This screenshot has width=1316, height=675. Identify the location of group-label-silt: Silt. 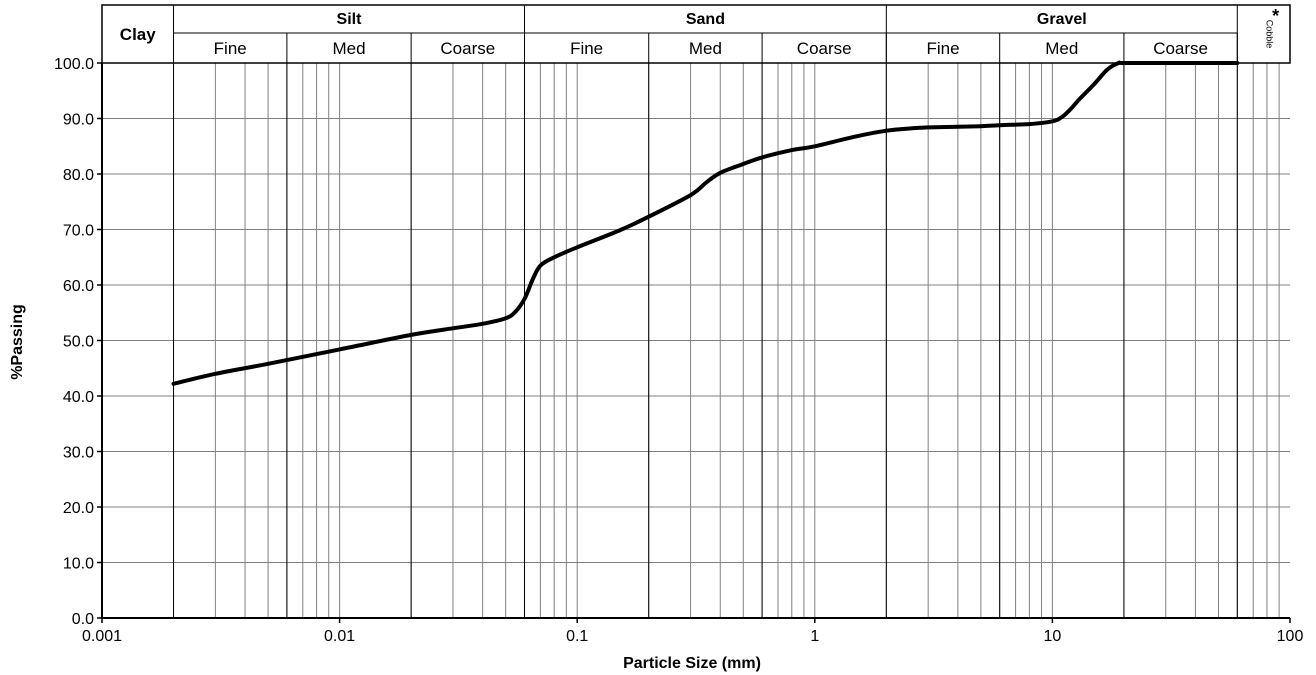
(350, 19).